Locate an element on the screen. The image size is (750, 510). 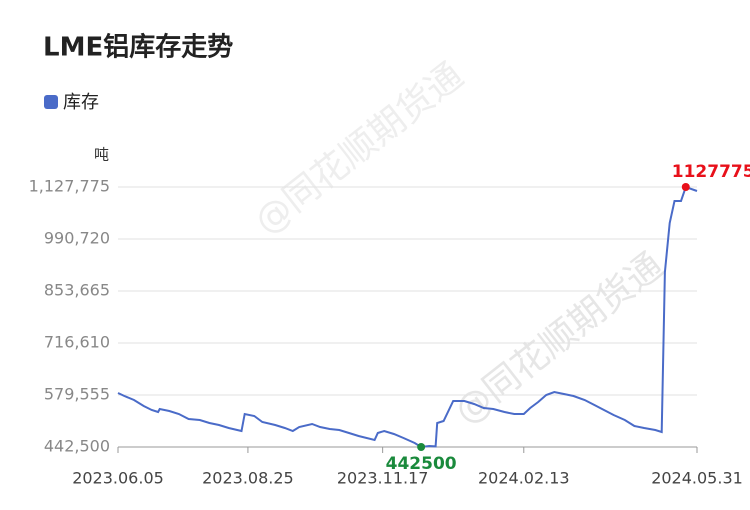
y-tick-label: 716,610 is located at coordinates (77, 342).